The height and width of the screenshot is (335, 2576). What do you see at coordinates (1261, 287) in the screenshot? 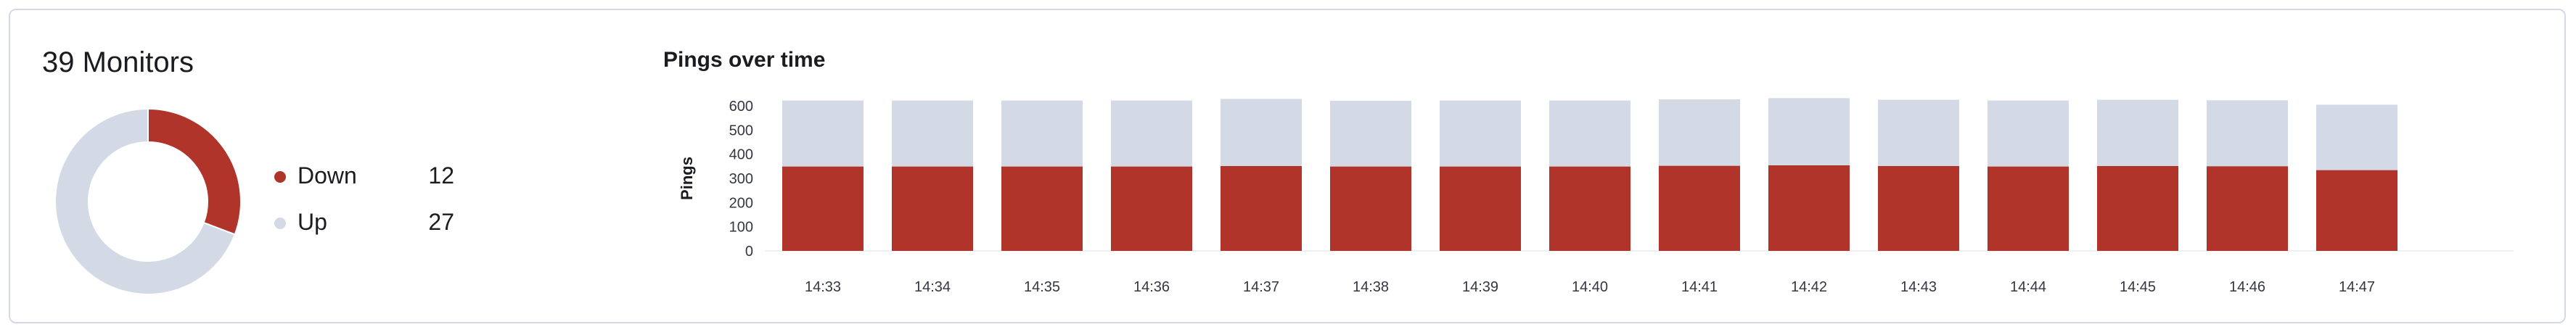
I see `x-tick-label: 14:37` at bounding box center [1261, 287].